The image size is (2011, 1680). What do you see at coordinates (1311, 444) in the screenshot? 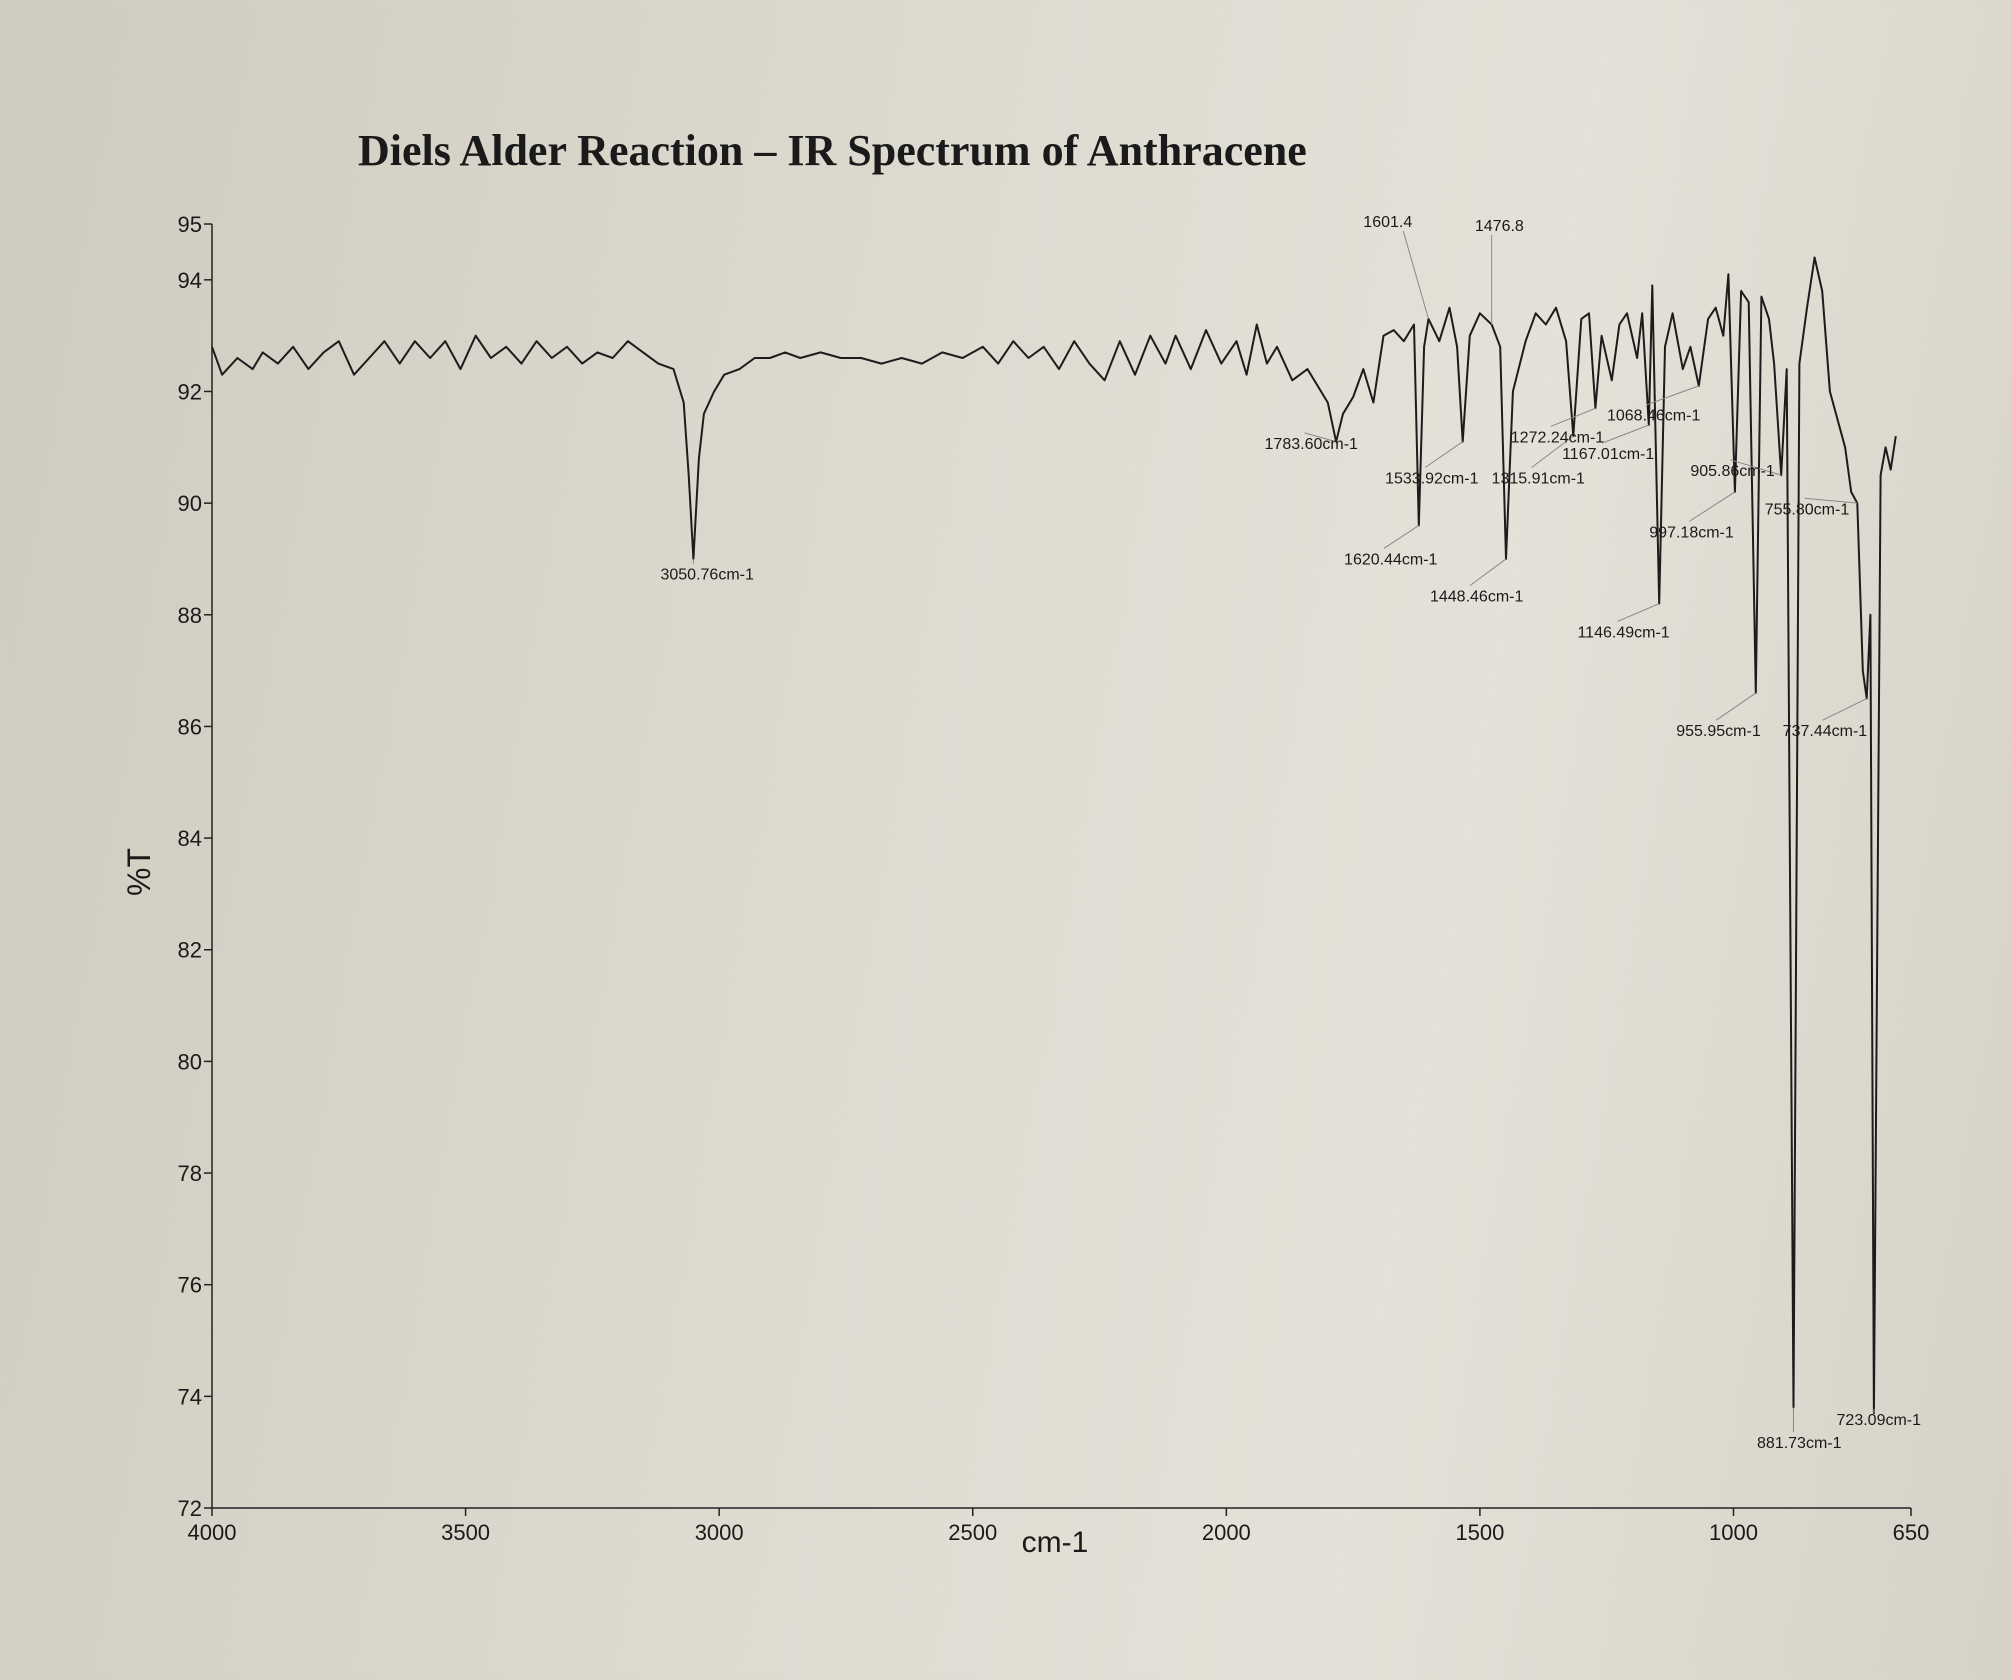
I see `annotation-label: 1783.60cm-1` at bounding box center [1311, 444].